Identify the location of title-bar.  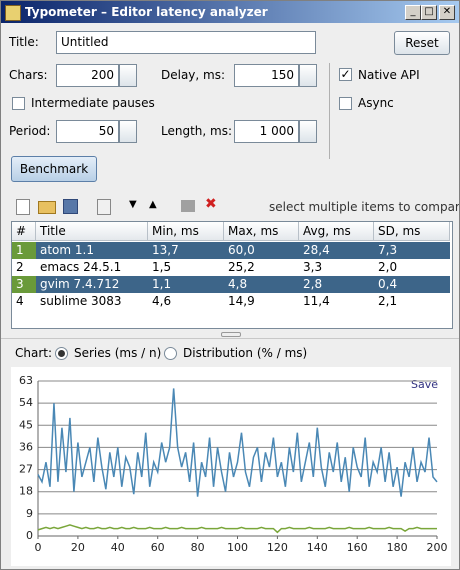
(230, 12).